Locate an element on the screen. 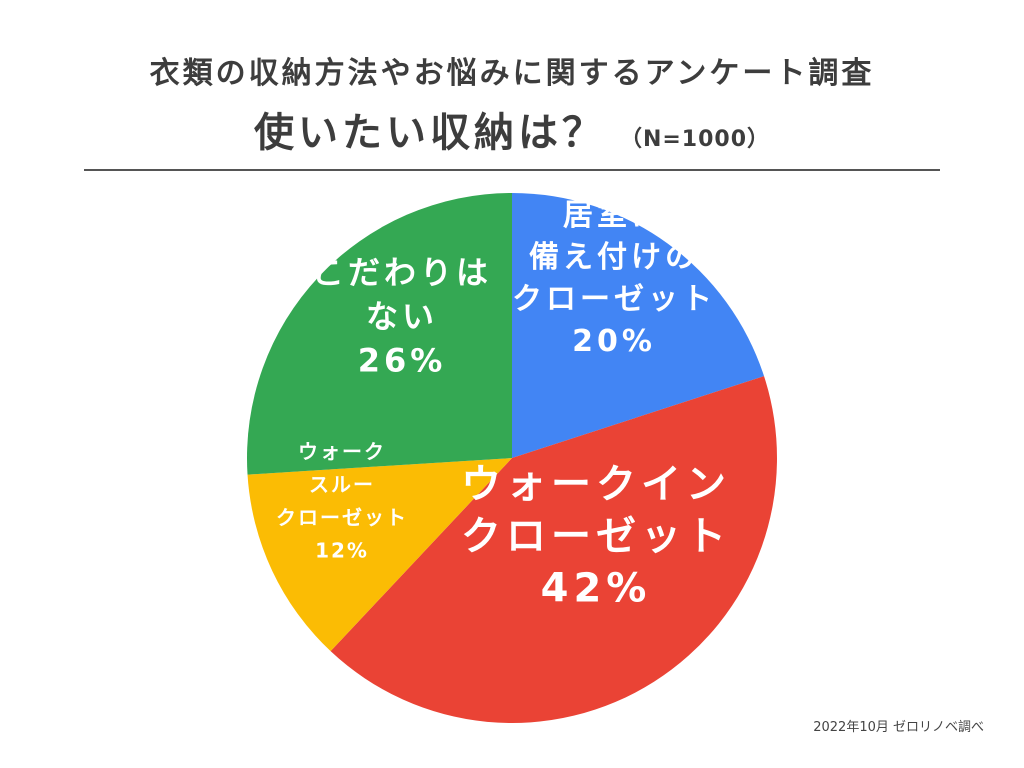 This screenshot has height=768, width=1024. question-title-row: 使いたい収納は？ （N=1000） is located at coordinates (512, 129).